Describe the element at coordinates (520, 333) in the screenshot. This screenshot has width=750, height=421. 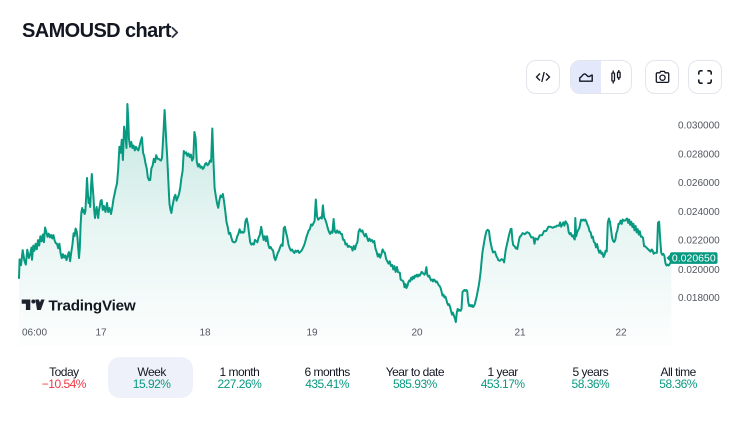
I see `svg-text: 21` at that location.